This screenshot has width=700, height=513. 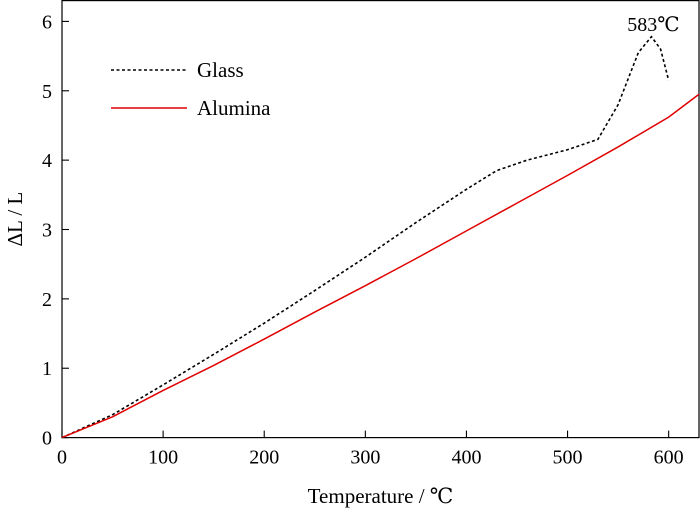 What do you see at coordinates (55, 230) in the screenshot?
I see `y-axis: 0 1 2 3 4 5 6` at bounding box center [55, 230].